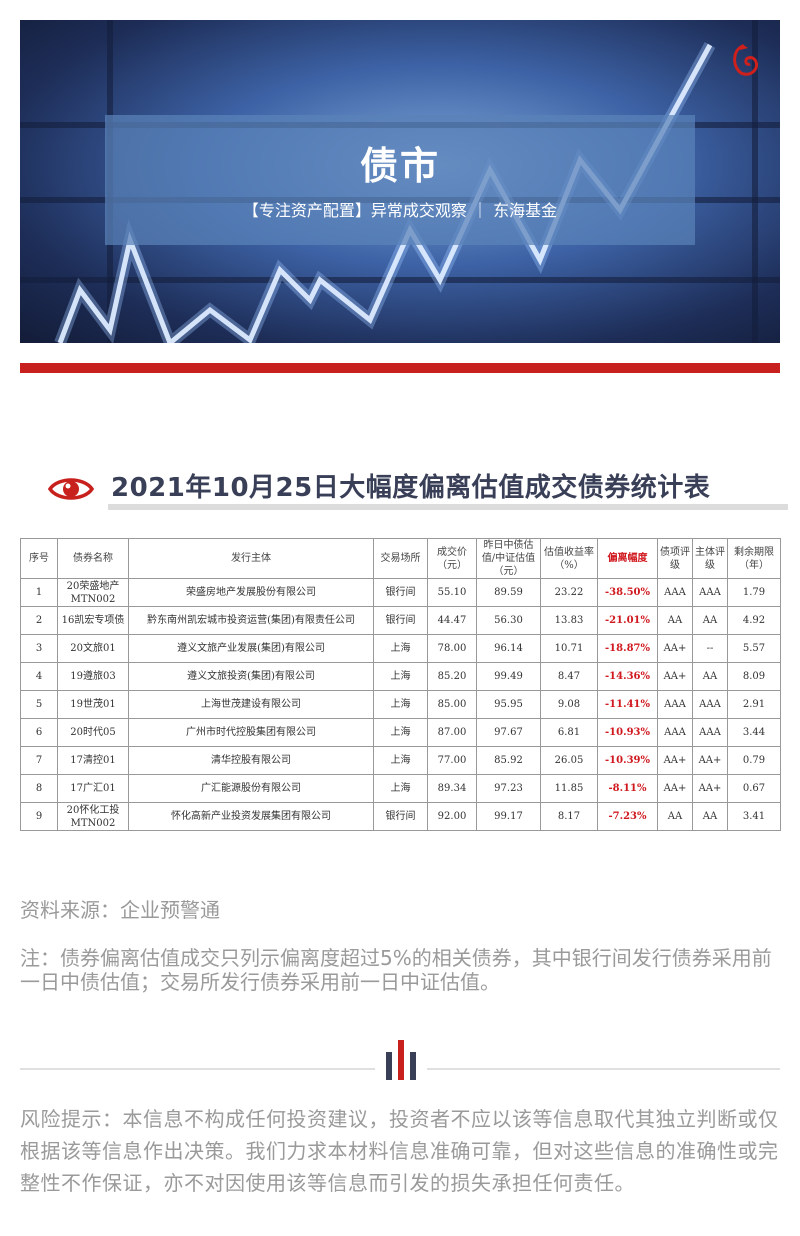 The width and height of the screenshot is (800, 1236). I want to click on row-index-cell: 5, so click(39, 704).